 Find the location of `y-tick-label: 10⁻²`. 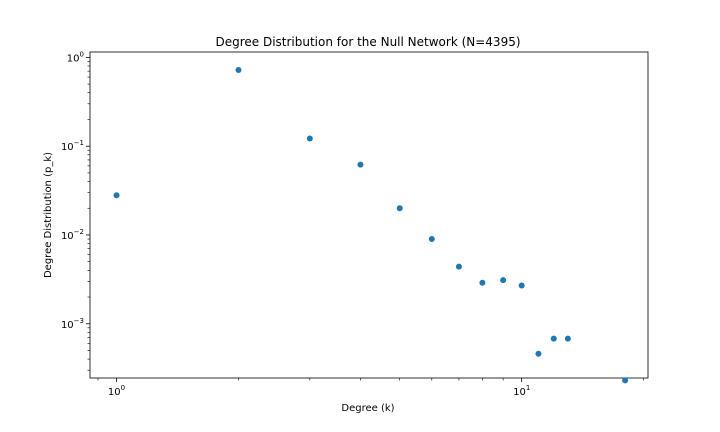

y-tick-label: 10⁻² is located at coordinates (72, 235).